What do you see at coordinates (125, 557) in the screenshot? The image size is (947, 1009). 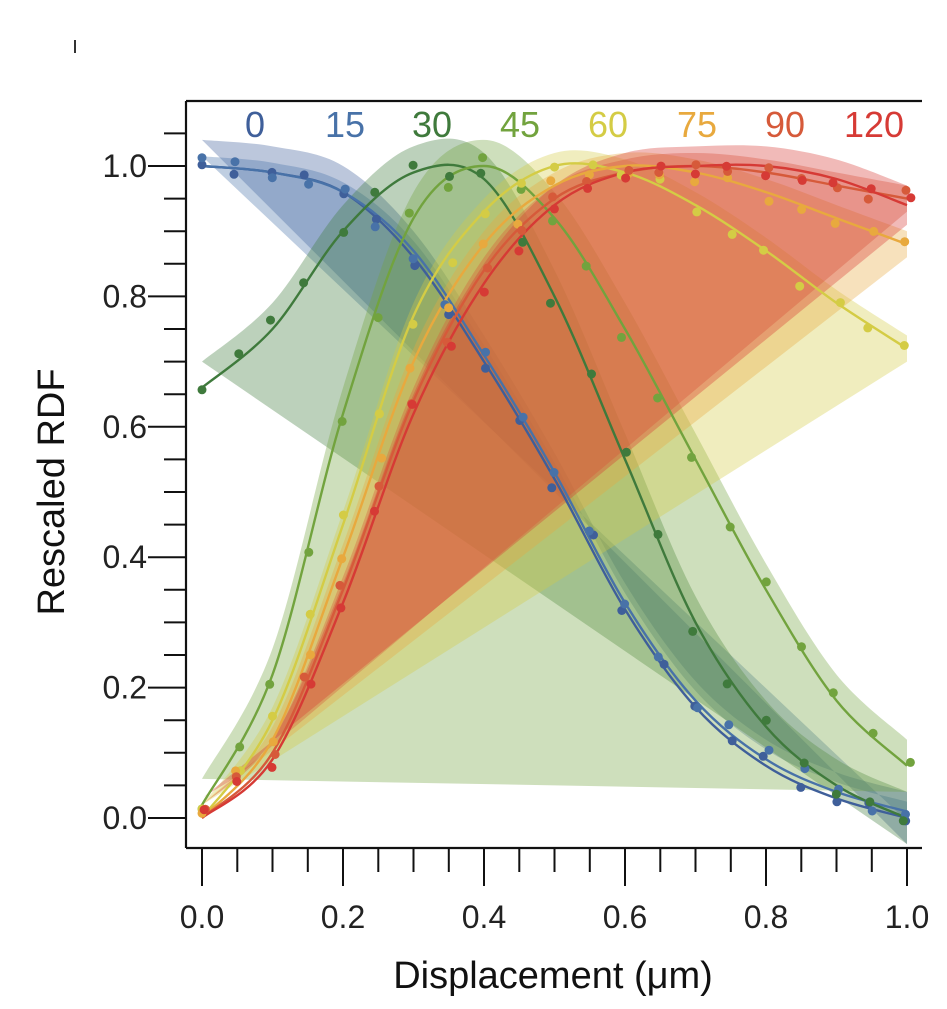 I see `y-tick-label-2: 0.4` at bounding box center [125, 557].